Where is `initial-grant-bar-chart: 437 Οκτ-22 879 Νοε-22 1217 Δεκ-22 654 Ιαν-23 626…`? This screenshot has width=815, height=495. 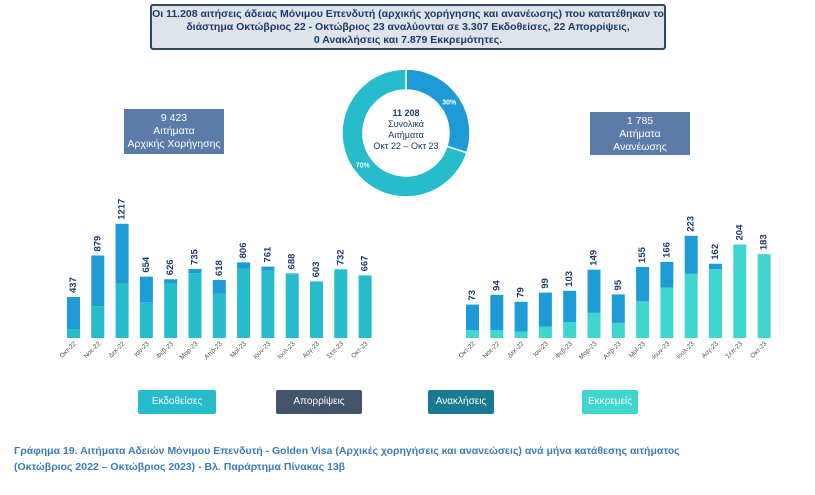
initial-grant-bar-chart: 437 Οκτ-22 879 Νοε-22 1217 Δεκ-22 654 Ιαν-23 626… is located at coordinates (215, 280).